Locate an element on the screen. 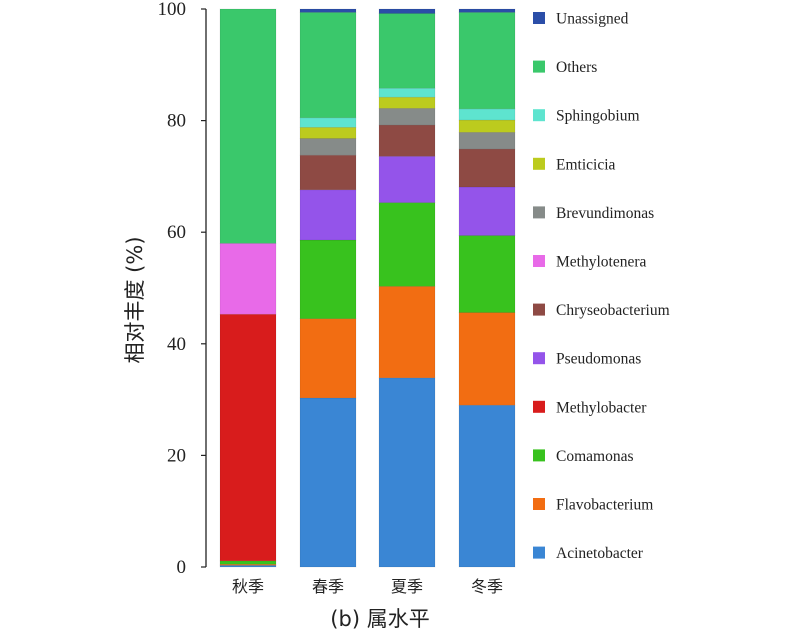 The image size is (799, 640). legend-label-emticicia: Emticicia is located at coordinates (586, 164).